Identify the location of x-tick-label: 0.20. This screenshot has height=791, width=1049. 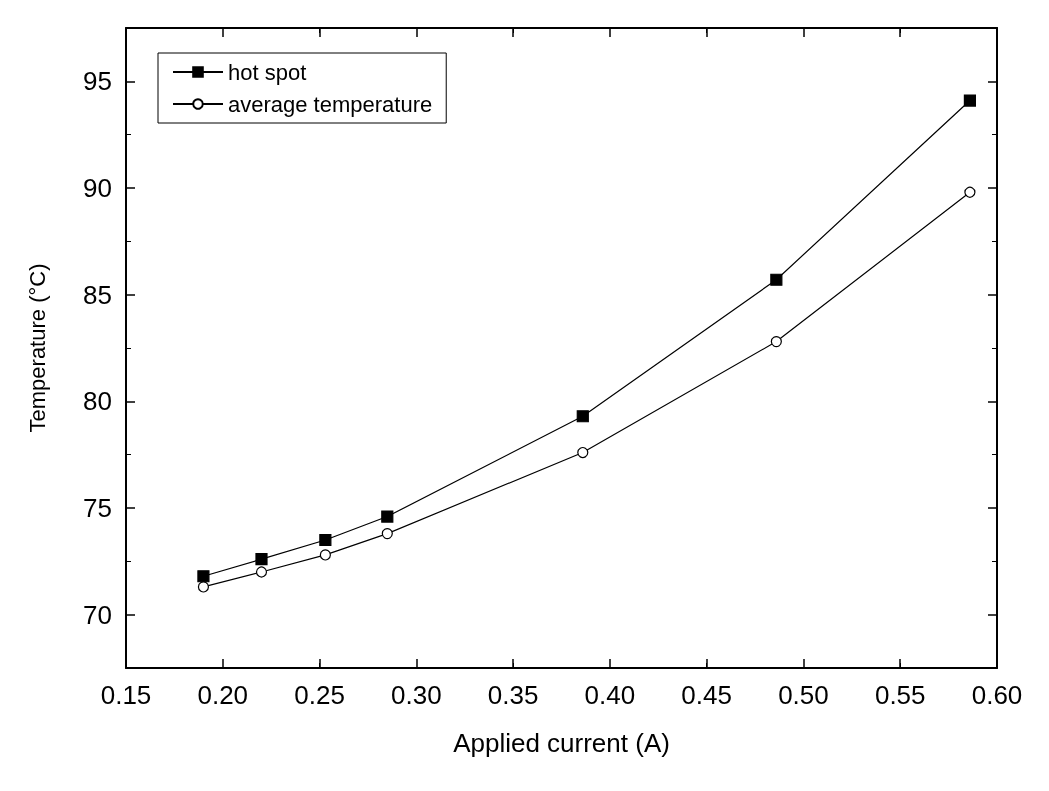
(223, 695).